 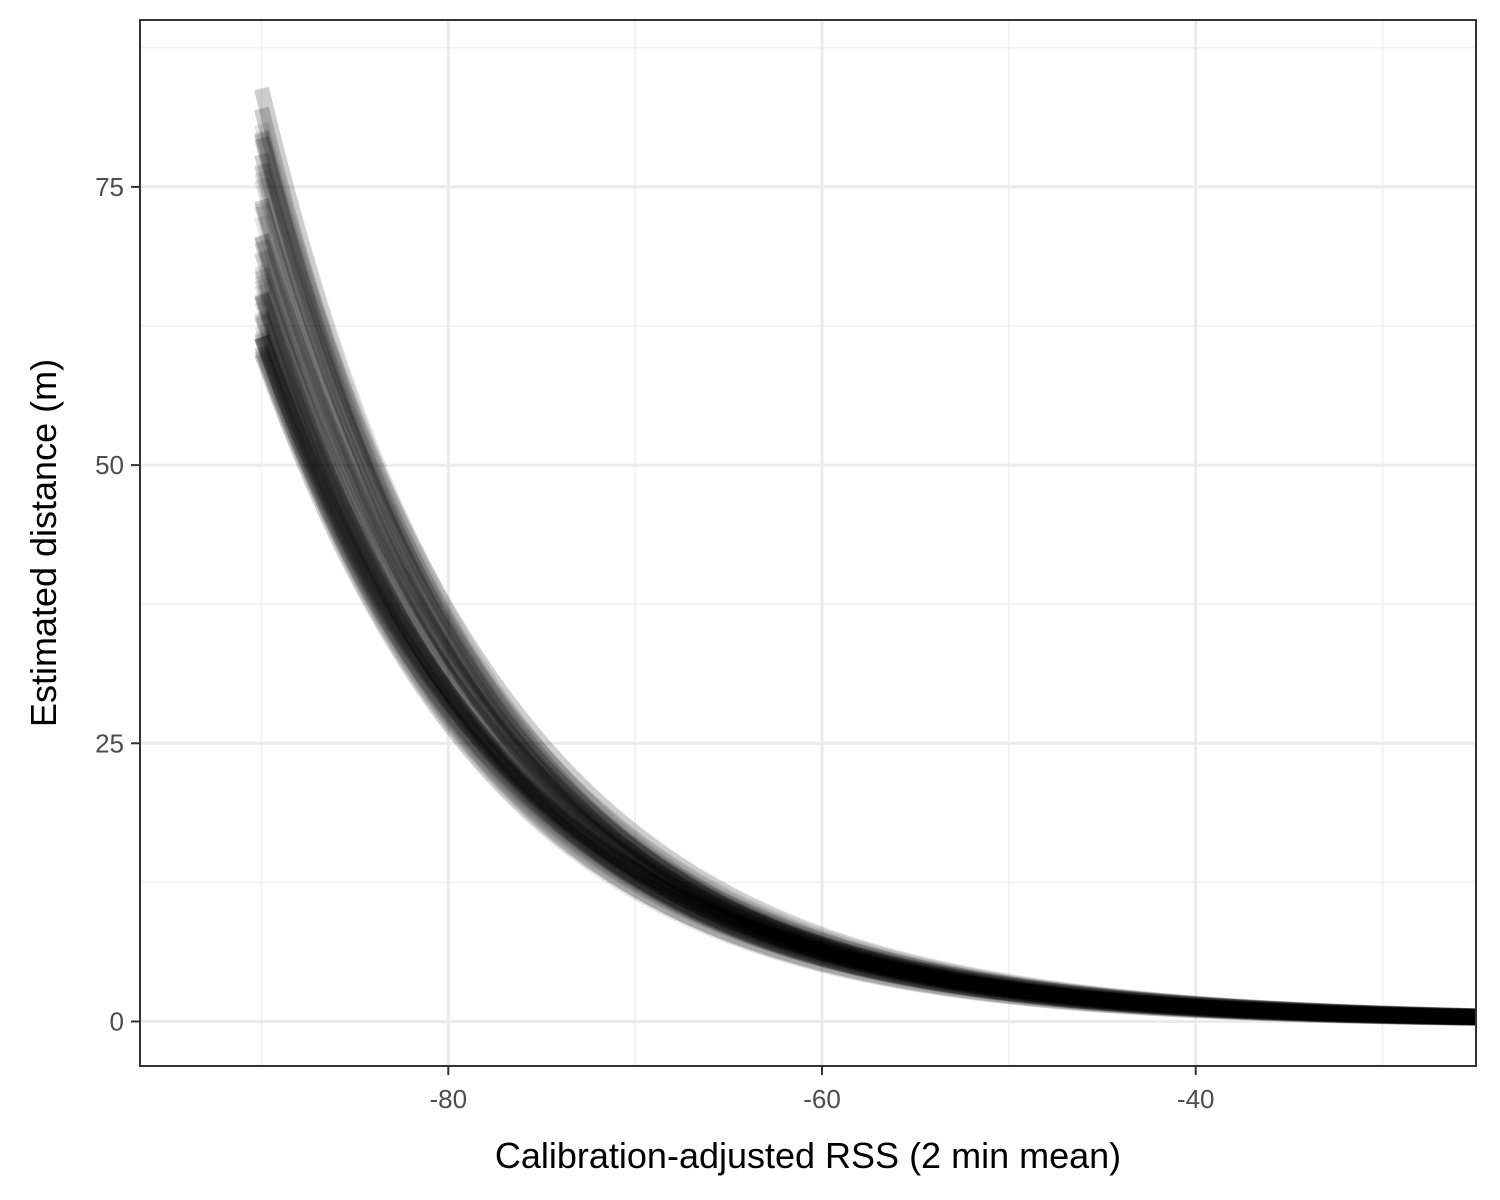 What do you see at coordinates (117, 604) in the screenshot?
I see `y-axis-ticks: 0 25 50 75` at bounding box center [117, 604].